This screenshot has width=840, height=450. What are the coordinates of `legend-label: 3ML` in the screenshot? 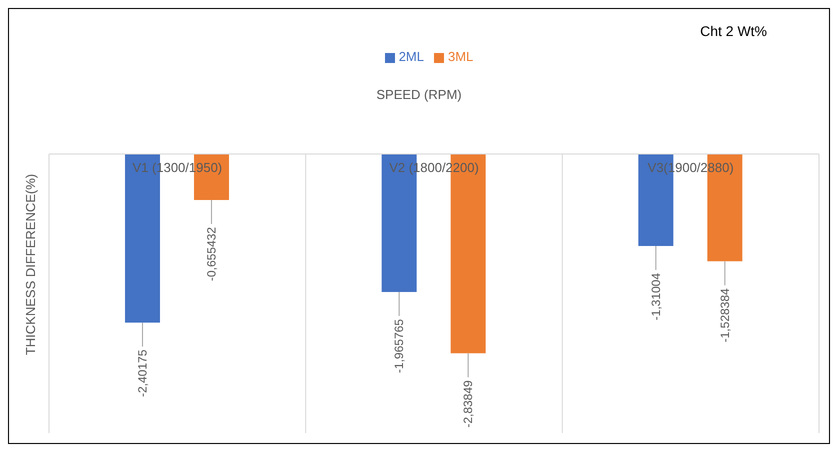 It's located at (461, 56).